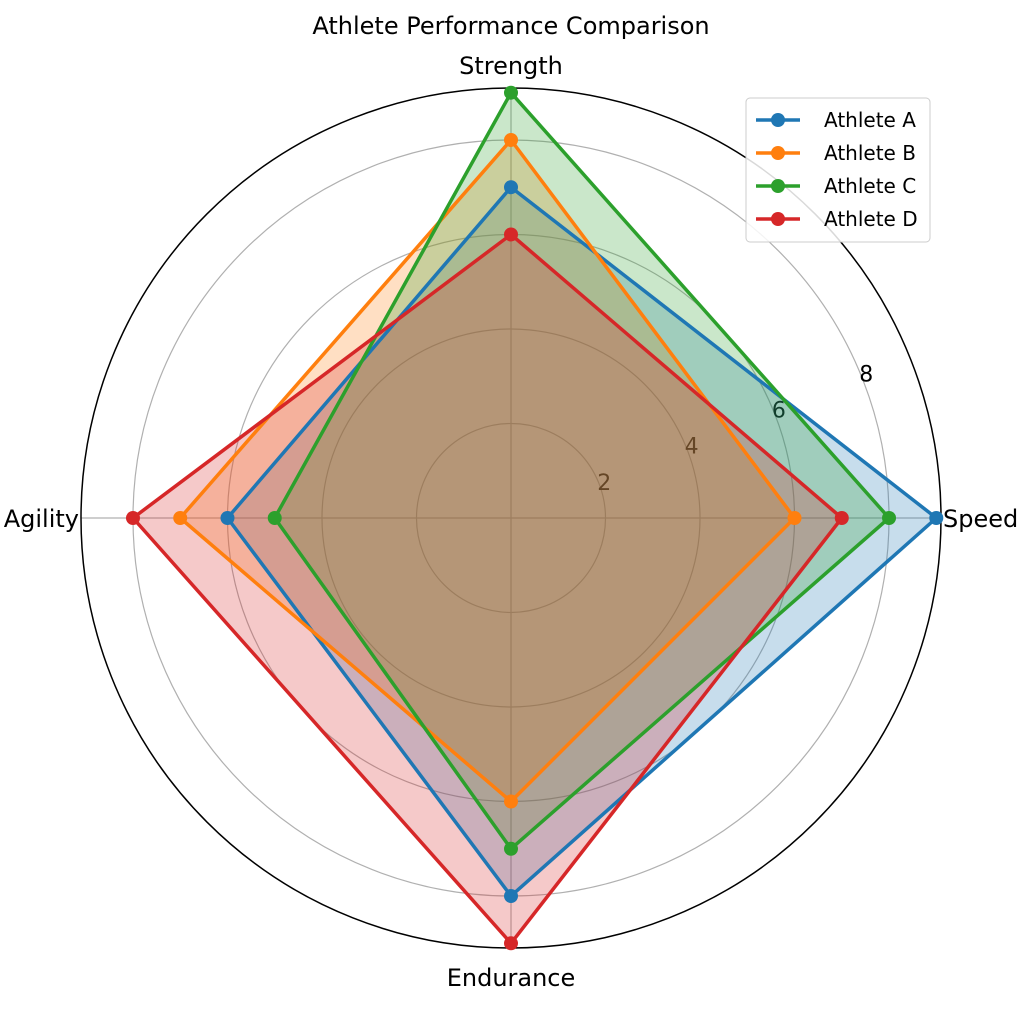 This screenshot has height=1010, width=1024. I want to click on grid-circle, so click(511, 518).